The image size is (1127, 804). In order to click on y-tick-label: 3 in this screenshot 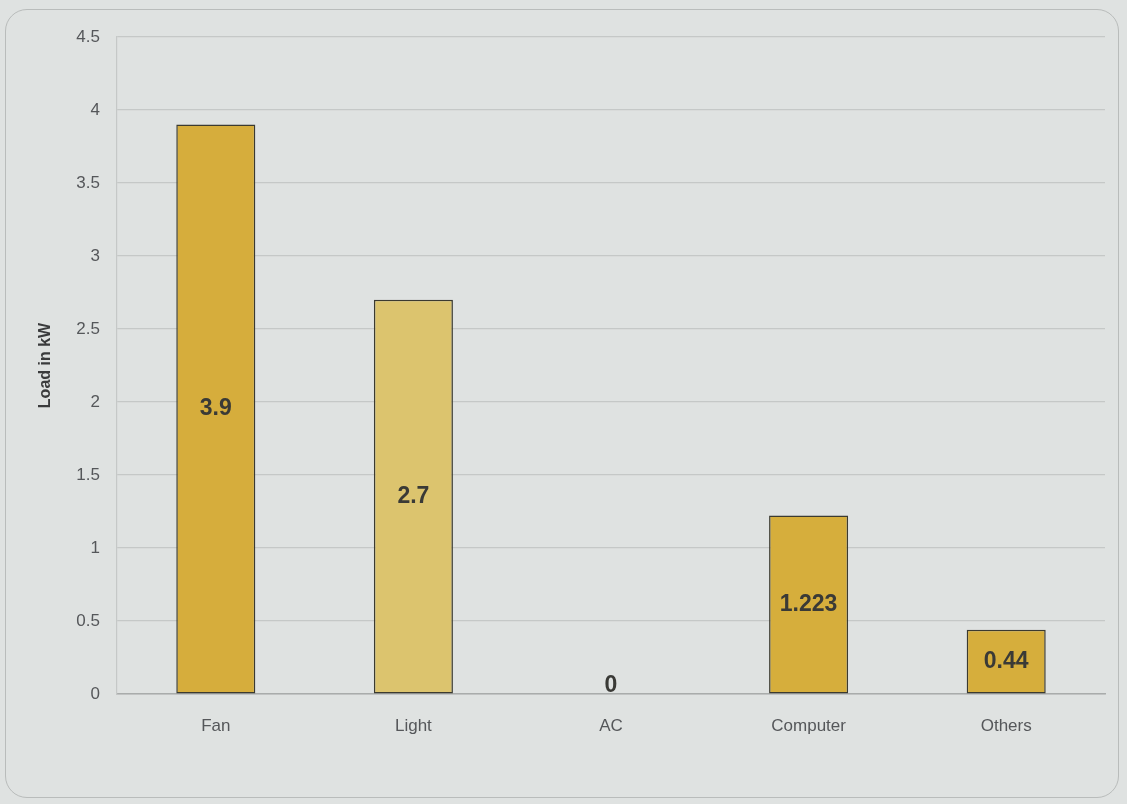, I will do `click(95, 255)`.